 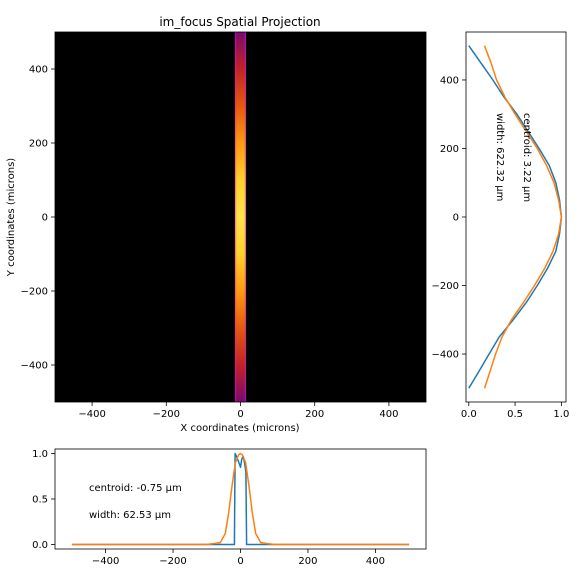 What do you see at coordinates (240, 217) in the screenshot?
I see `heatmap-stripe-edge` at bounding box center [240, 217].